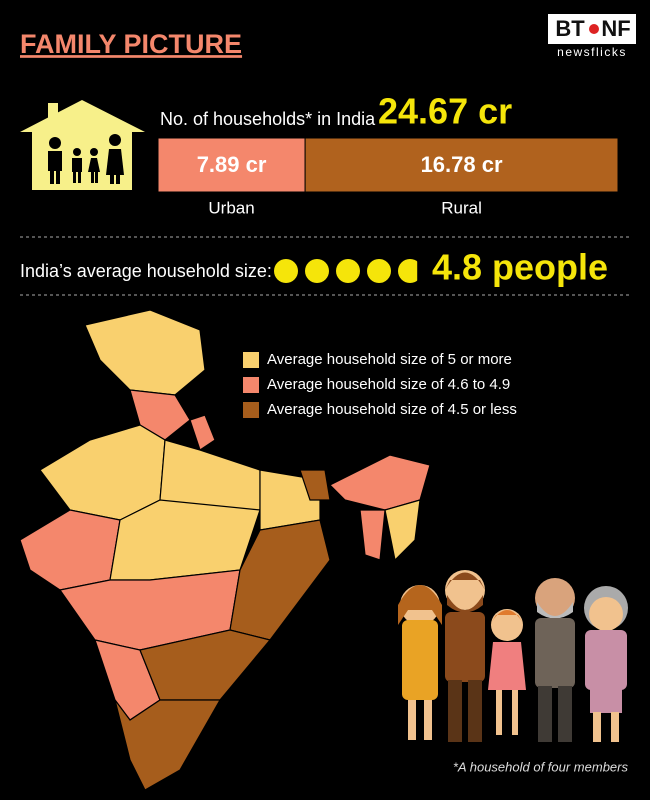 The image size is (650, 800). What do you see at coordinates (592, 52) in the screenshot?
I see `logo-sub: newsflicks` at bounding box center [592, 52].